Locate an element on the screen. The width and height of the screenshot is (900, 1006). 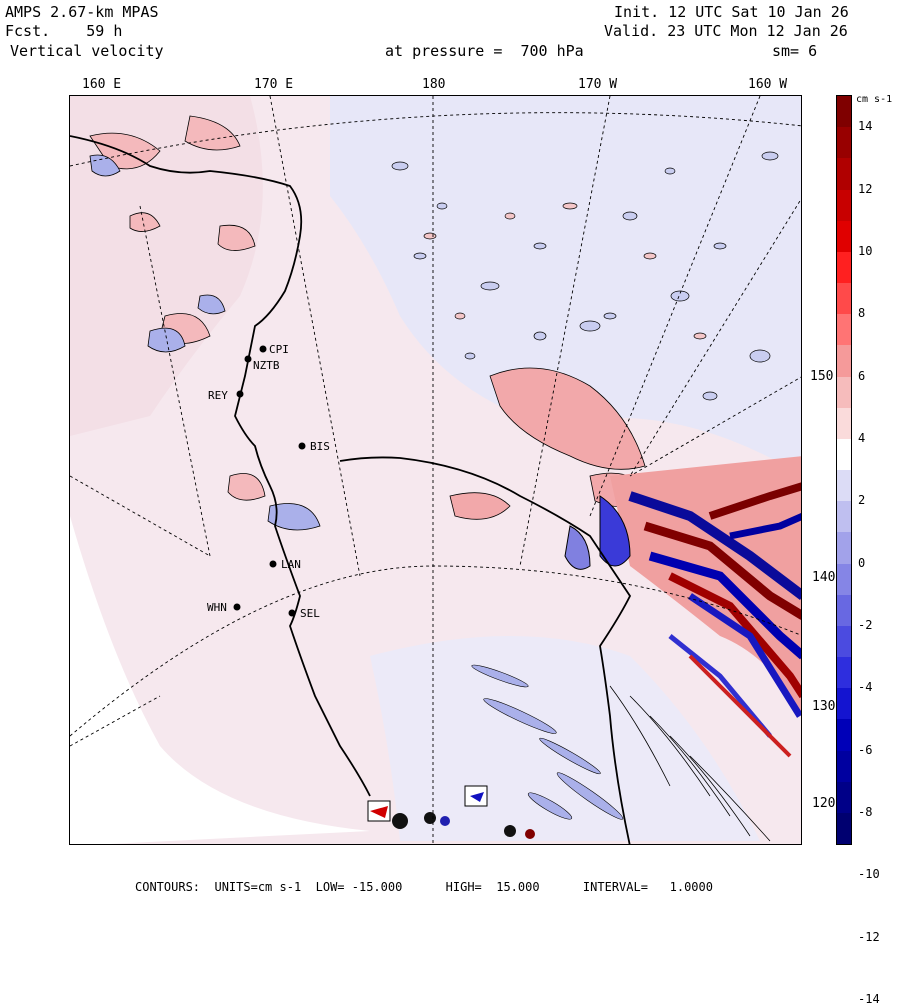
legend-tick-label: 10 is located at coordinates (865, 250).